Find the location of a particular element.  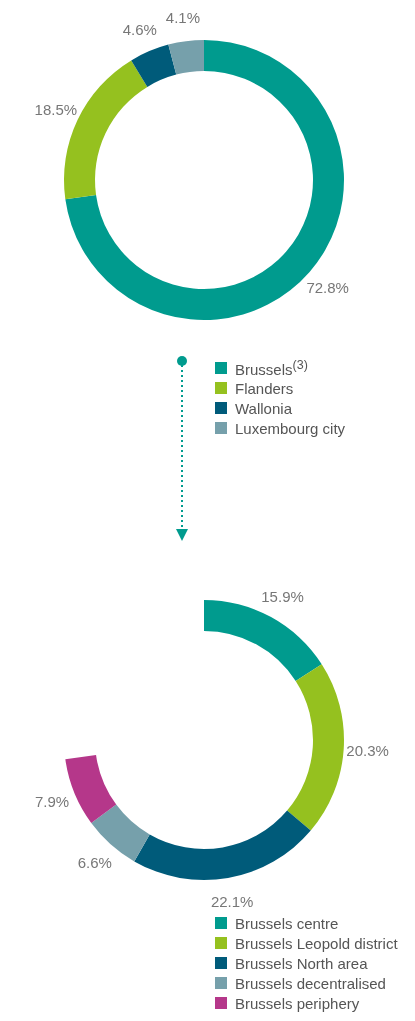

data-label: 20.3% is located at coordinates (367, 751).